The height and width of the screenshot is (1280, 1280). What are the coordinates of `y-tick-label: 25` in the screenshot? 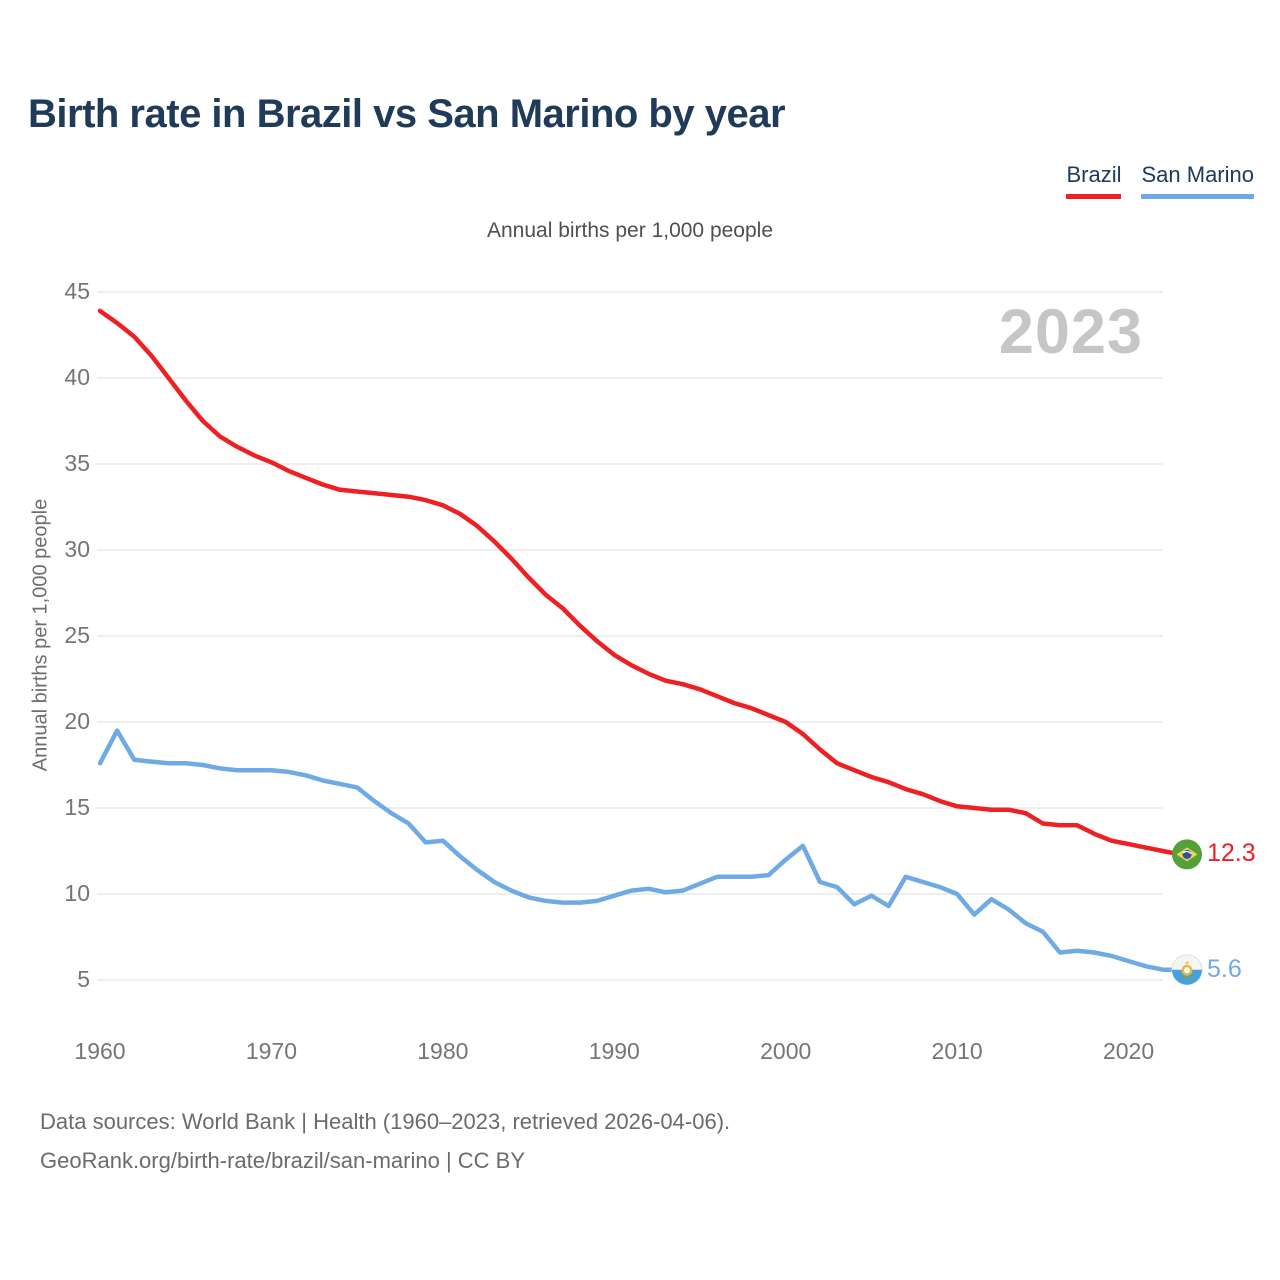 It's located at (77, 635).